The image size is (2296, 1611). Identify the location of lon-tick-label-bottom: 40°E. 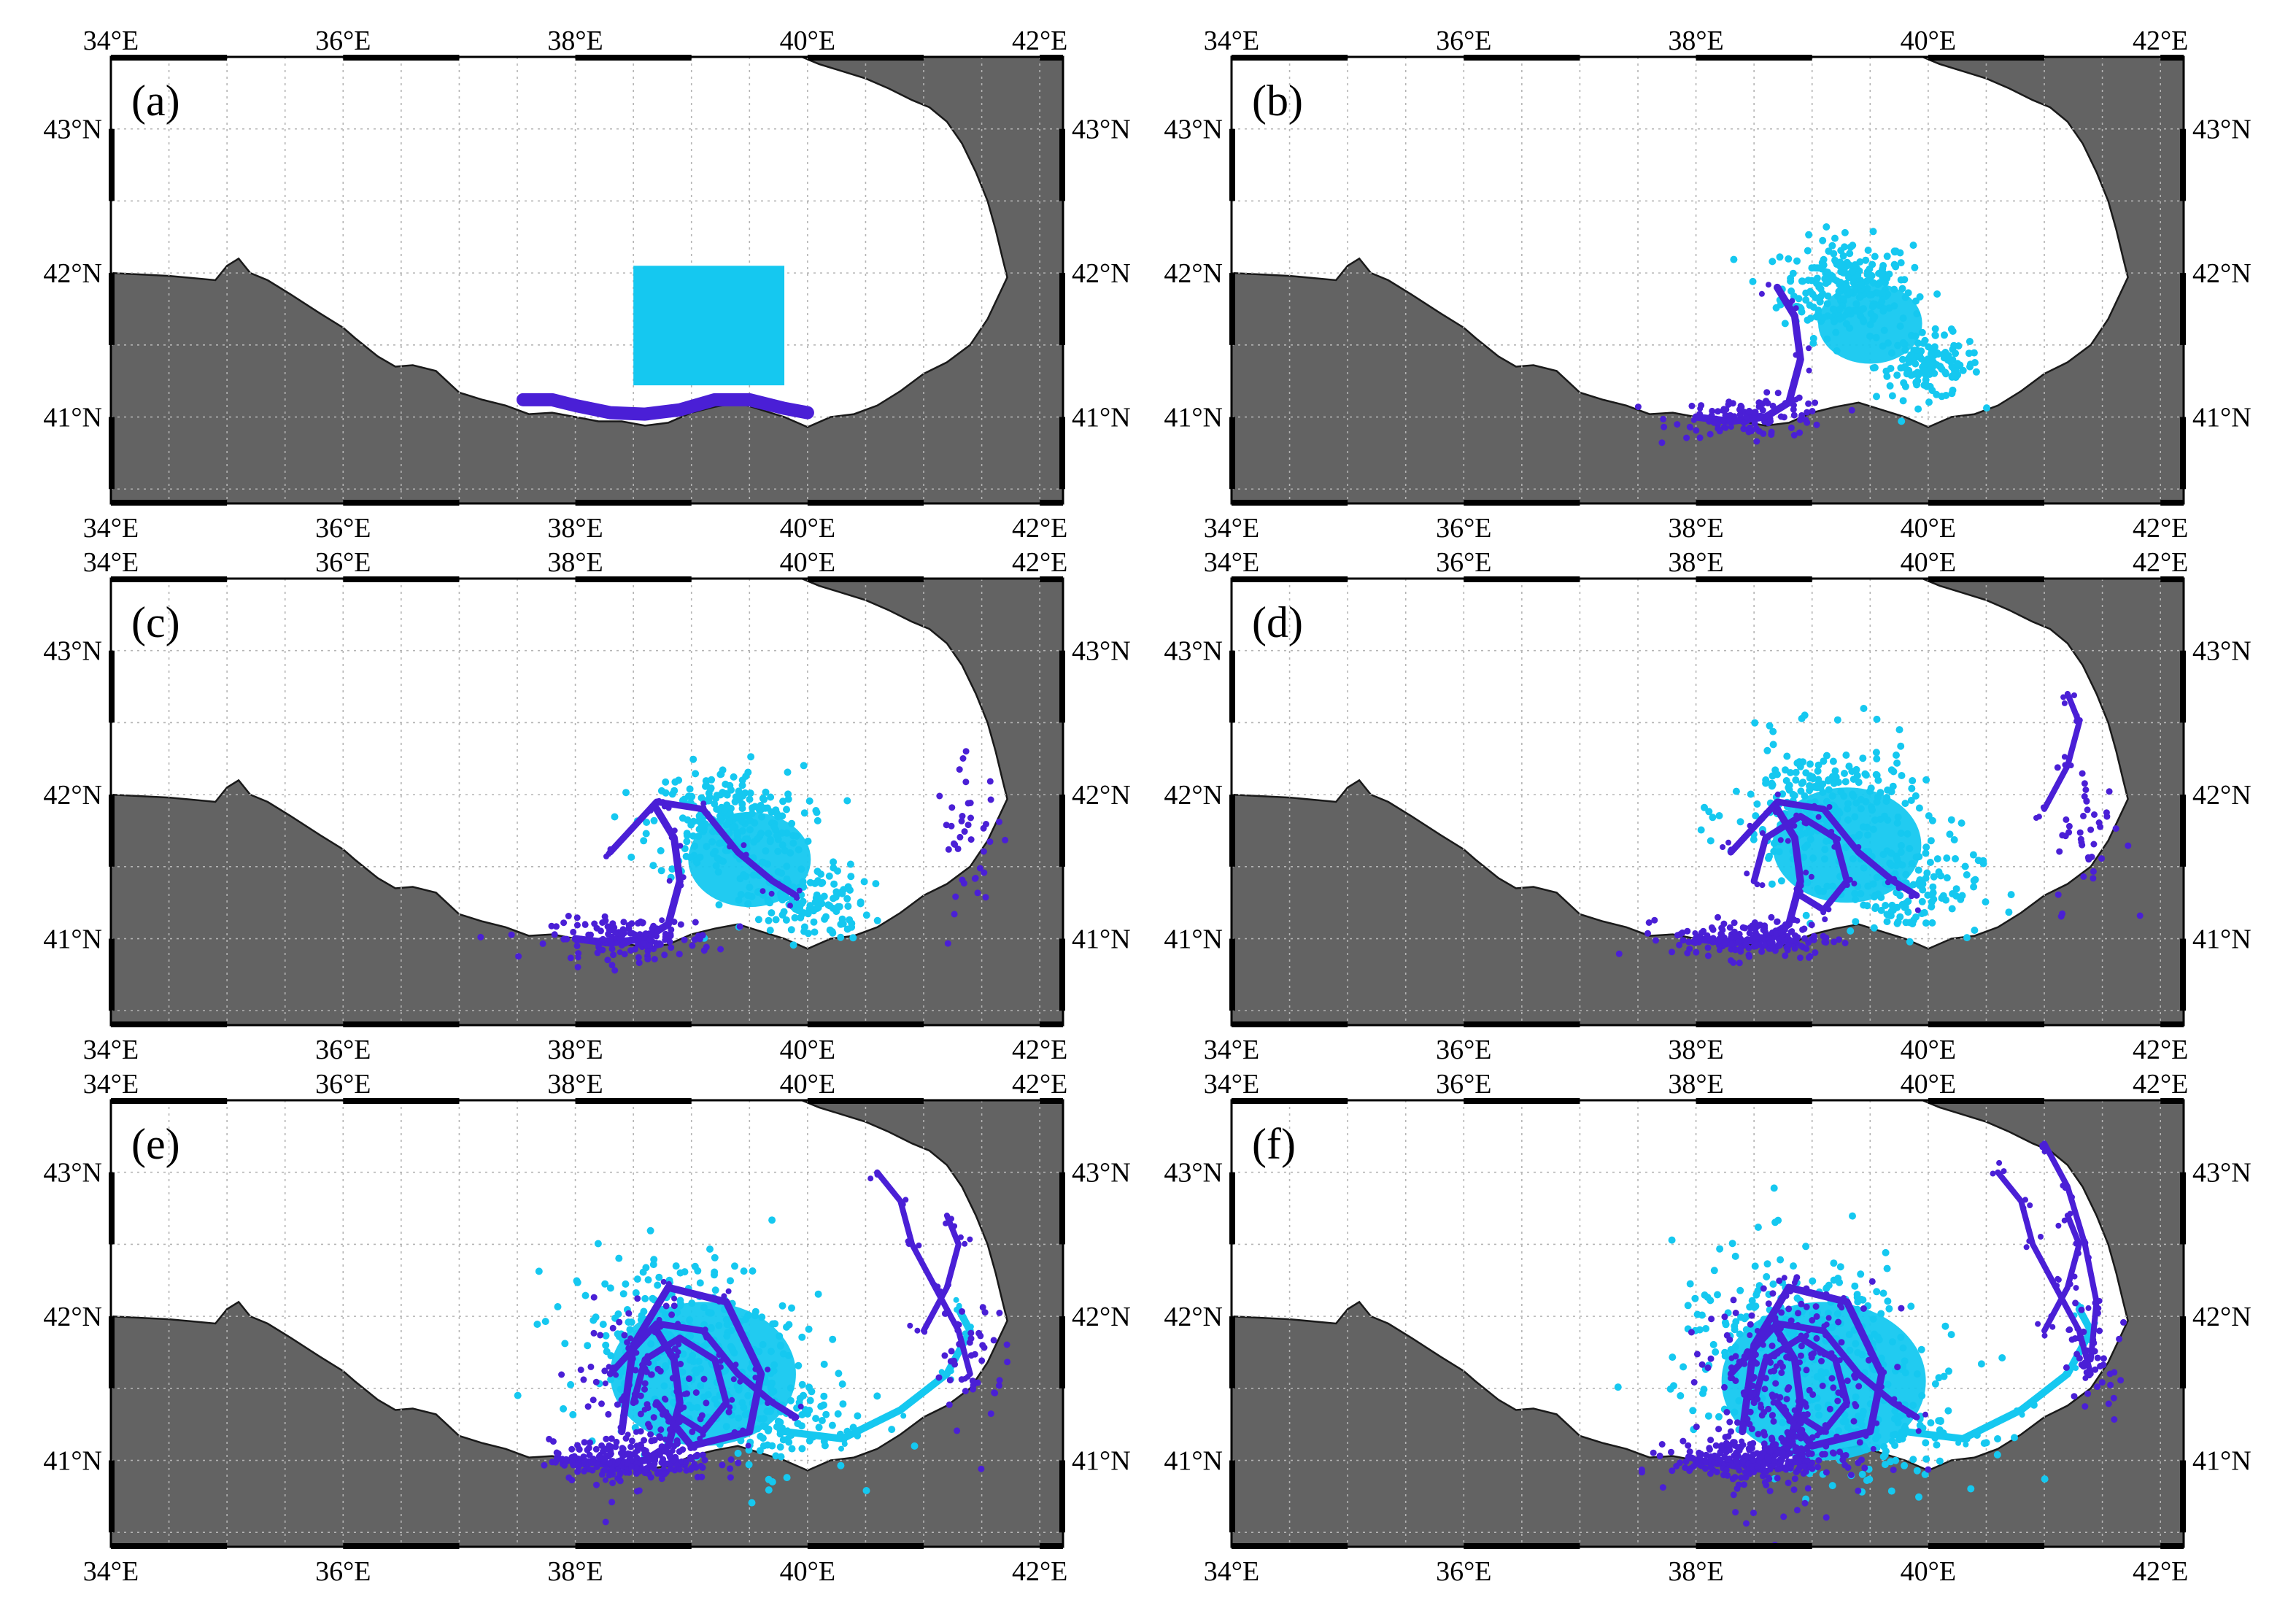
(1928, 529).